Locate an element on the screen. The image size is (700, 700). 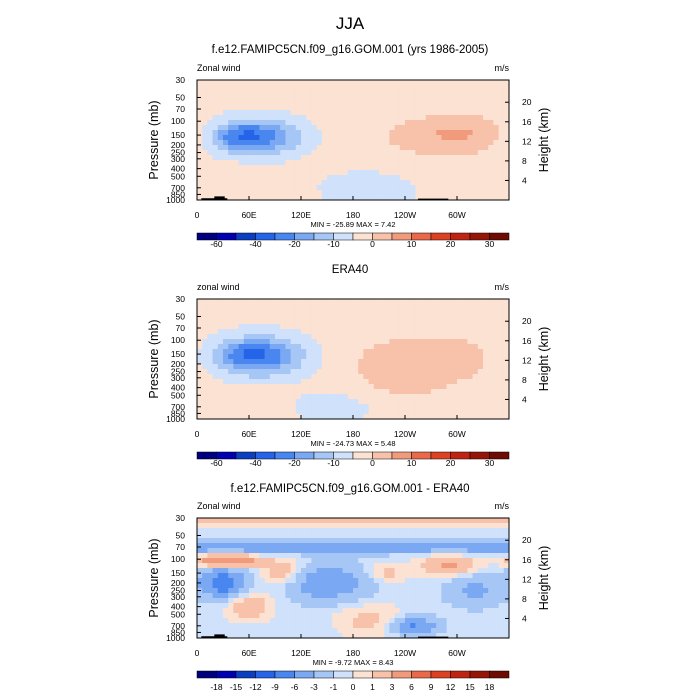
colorbar-label: -9 is located at coordinates (275, 687).